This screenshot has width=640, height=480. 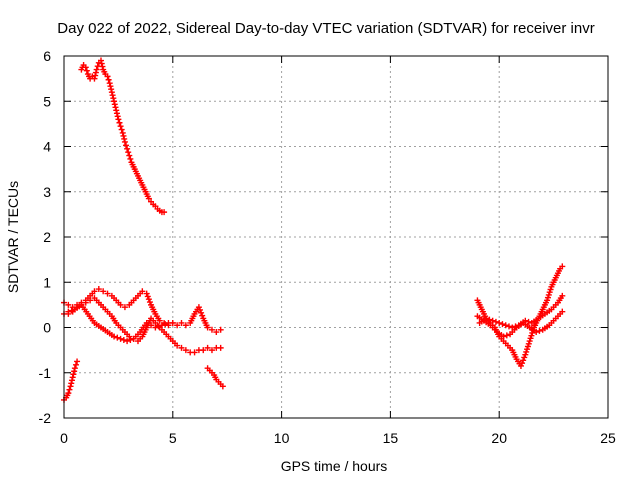 I want to click on y-tick-label: 3, so click(x=47, y=192).